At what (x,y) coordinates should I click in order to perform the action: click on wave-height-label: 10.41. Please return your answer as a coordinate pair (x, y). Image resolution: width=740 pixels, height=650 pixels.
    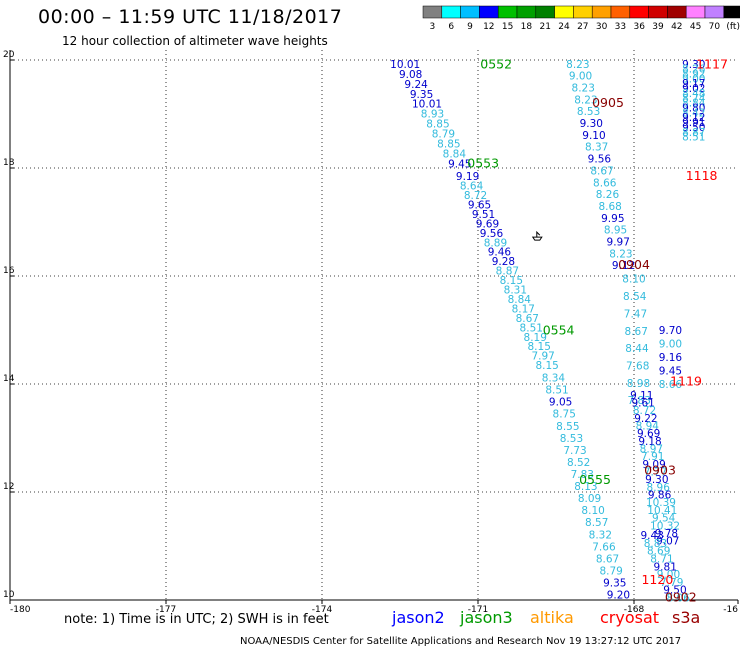
    Looking at the image, I should click on (662, 511).